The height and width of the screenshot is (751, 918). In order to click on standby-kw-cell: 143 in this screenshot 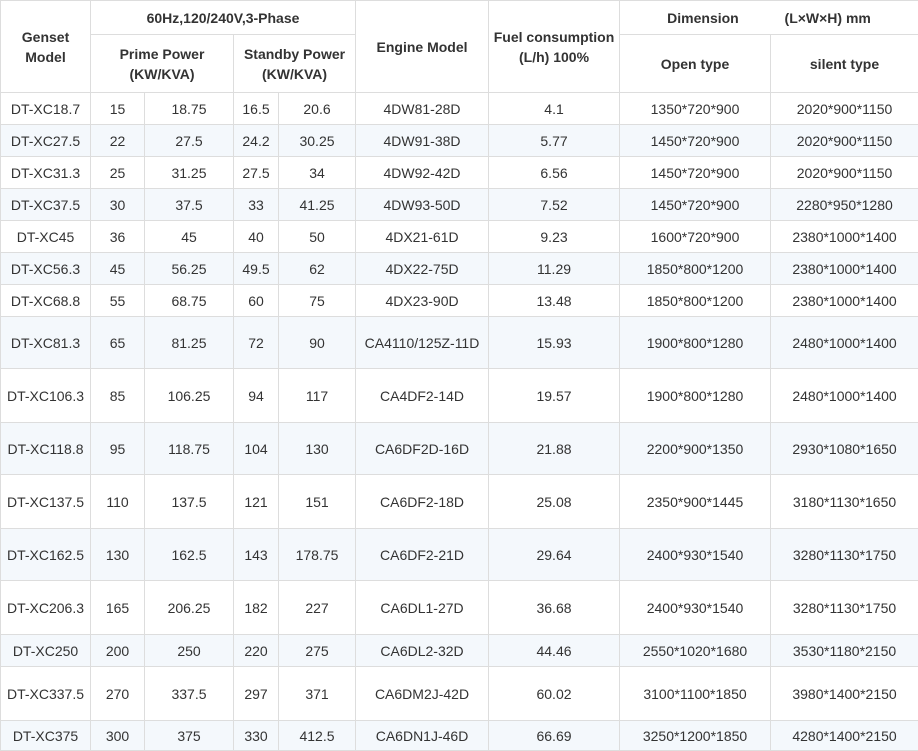, I will do `click(256, 555)`.